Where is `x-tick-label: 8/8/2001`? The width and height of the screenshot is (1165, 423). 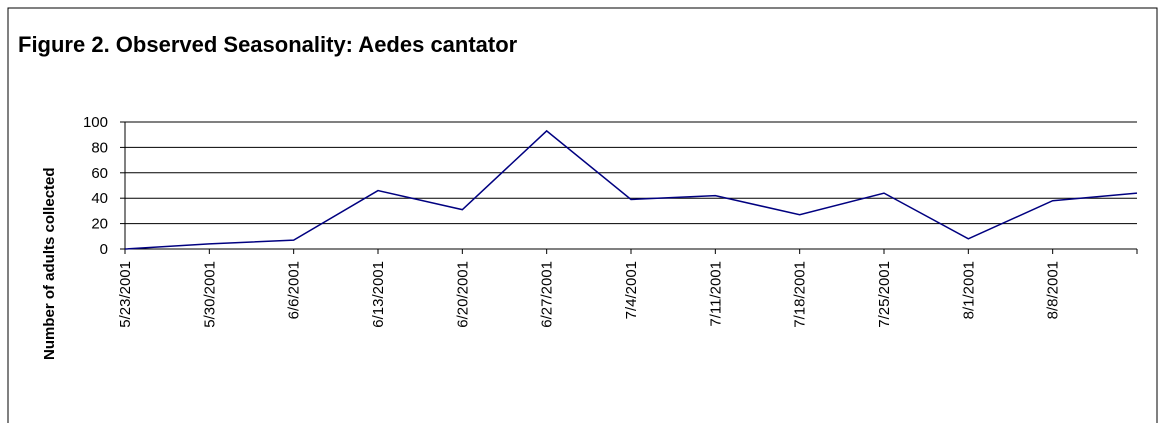 x-tick-label: 8/8/2001 is located at coordinates (1053, 290).